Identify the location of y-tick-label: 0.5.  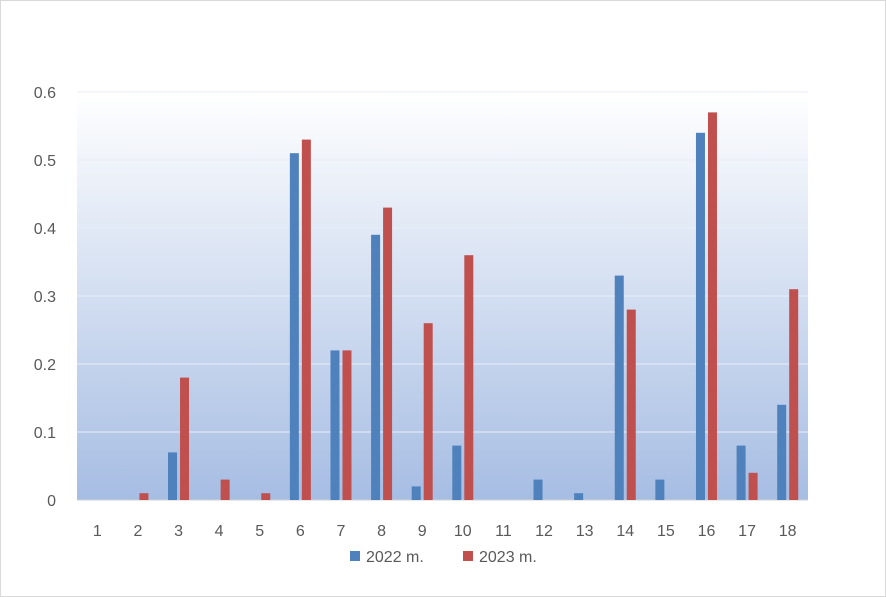
(45, 161).